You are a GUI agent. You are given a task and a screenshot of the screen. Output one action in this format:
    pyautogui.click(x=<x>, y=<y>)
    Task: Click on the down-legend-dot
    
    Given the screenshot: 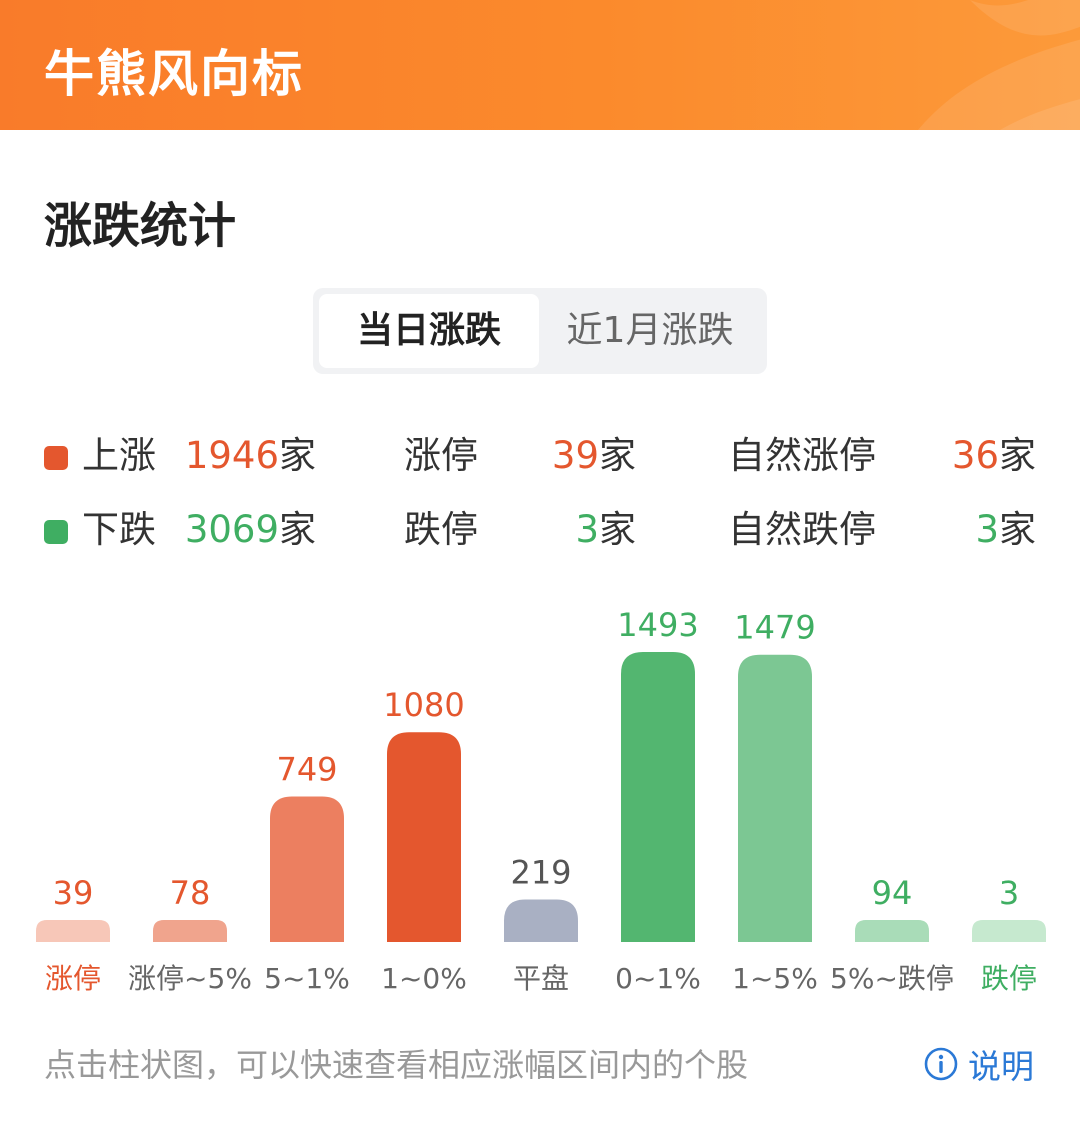 What is the action you would take?
    pyautogui.click(x=56, y=532)
    